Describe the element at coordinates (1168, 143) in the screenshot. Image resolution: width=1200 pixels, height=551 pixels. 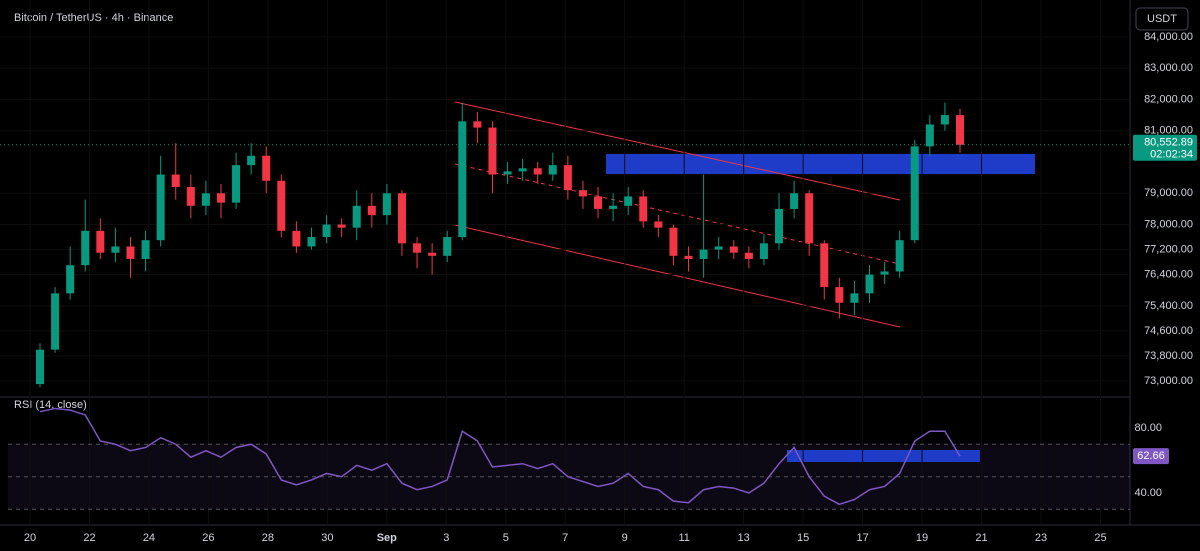
I see `last-price-label: 80,552.89` at that location.